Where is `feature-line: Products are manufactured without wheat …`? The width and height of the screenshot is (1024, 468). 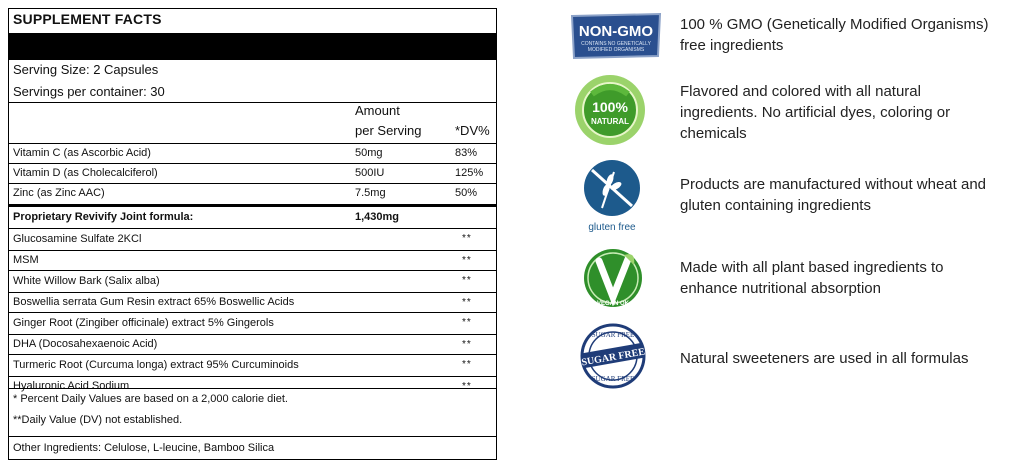
feature-line: Products are manufactured without wheat … is located at coordinates (833, 184).